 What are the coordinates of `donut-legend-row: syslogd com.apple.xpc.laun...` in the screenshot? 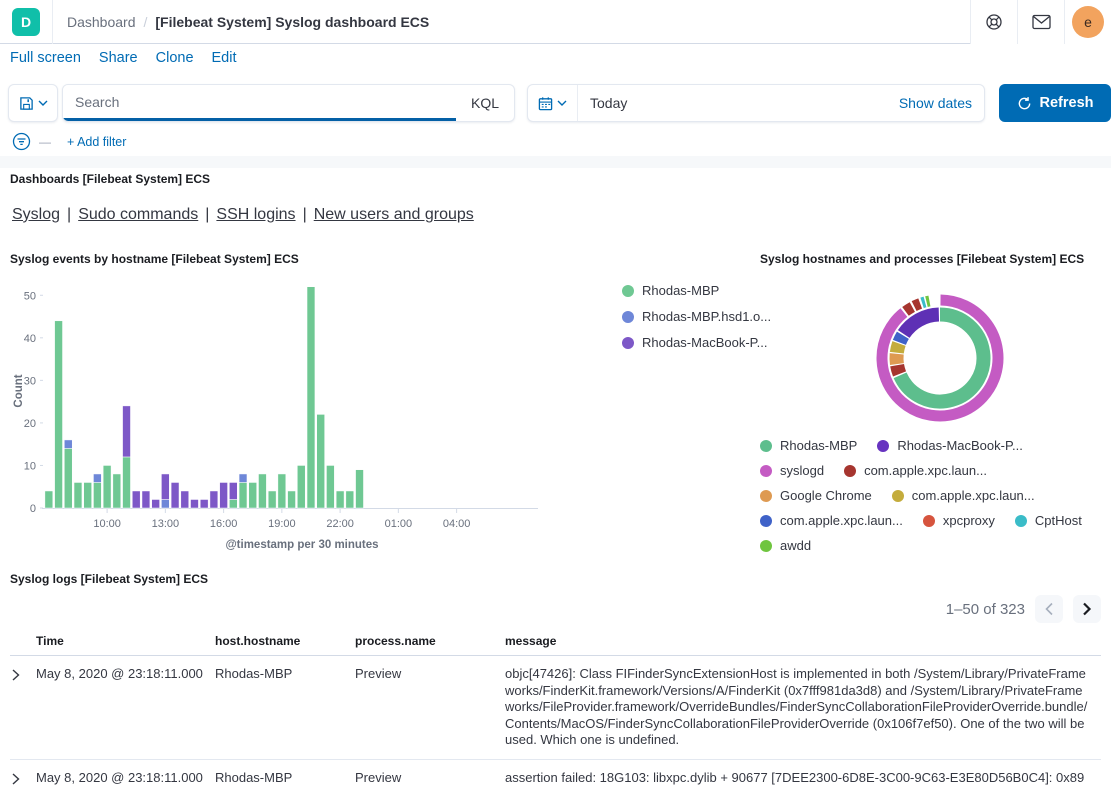 It's located at (873, 470).